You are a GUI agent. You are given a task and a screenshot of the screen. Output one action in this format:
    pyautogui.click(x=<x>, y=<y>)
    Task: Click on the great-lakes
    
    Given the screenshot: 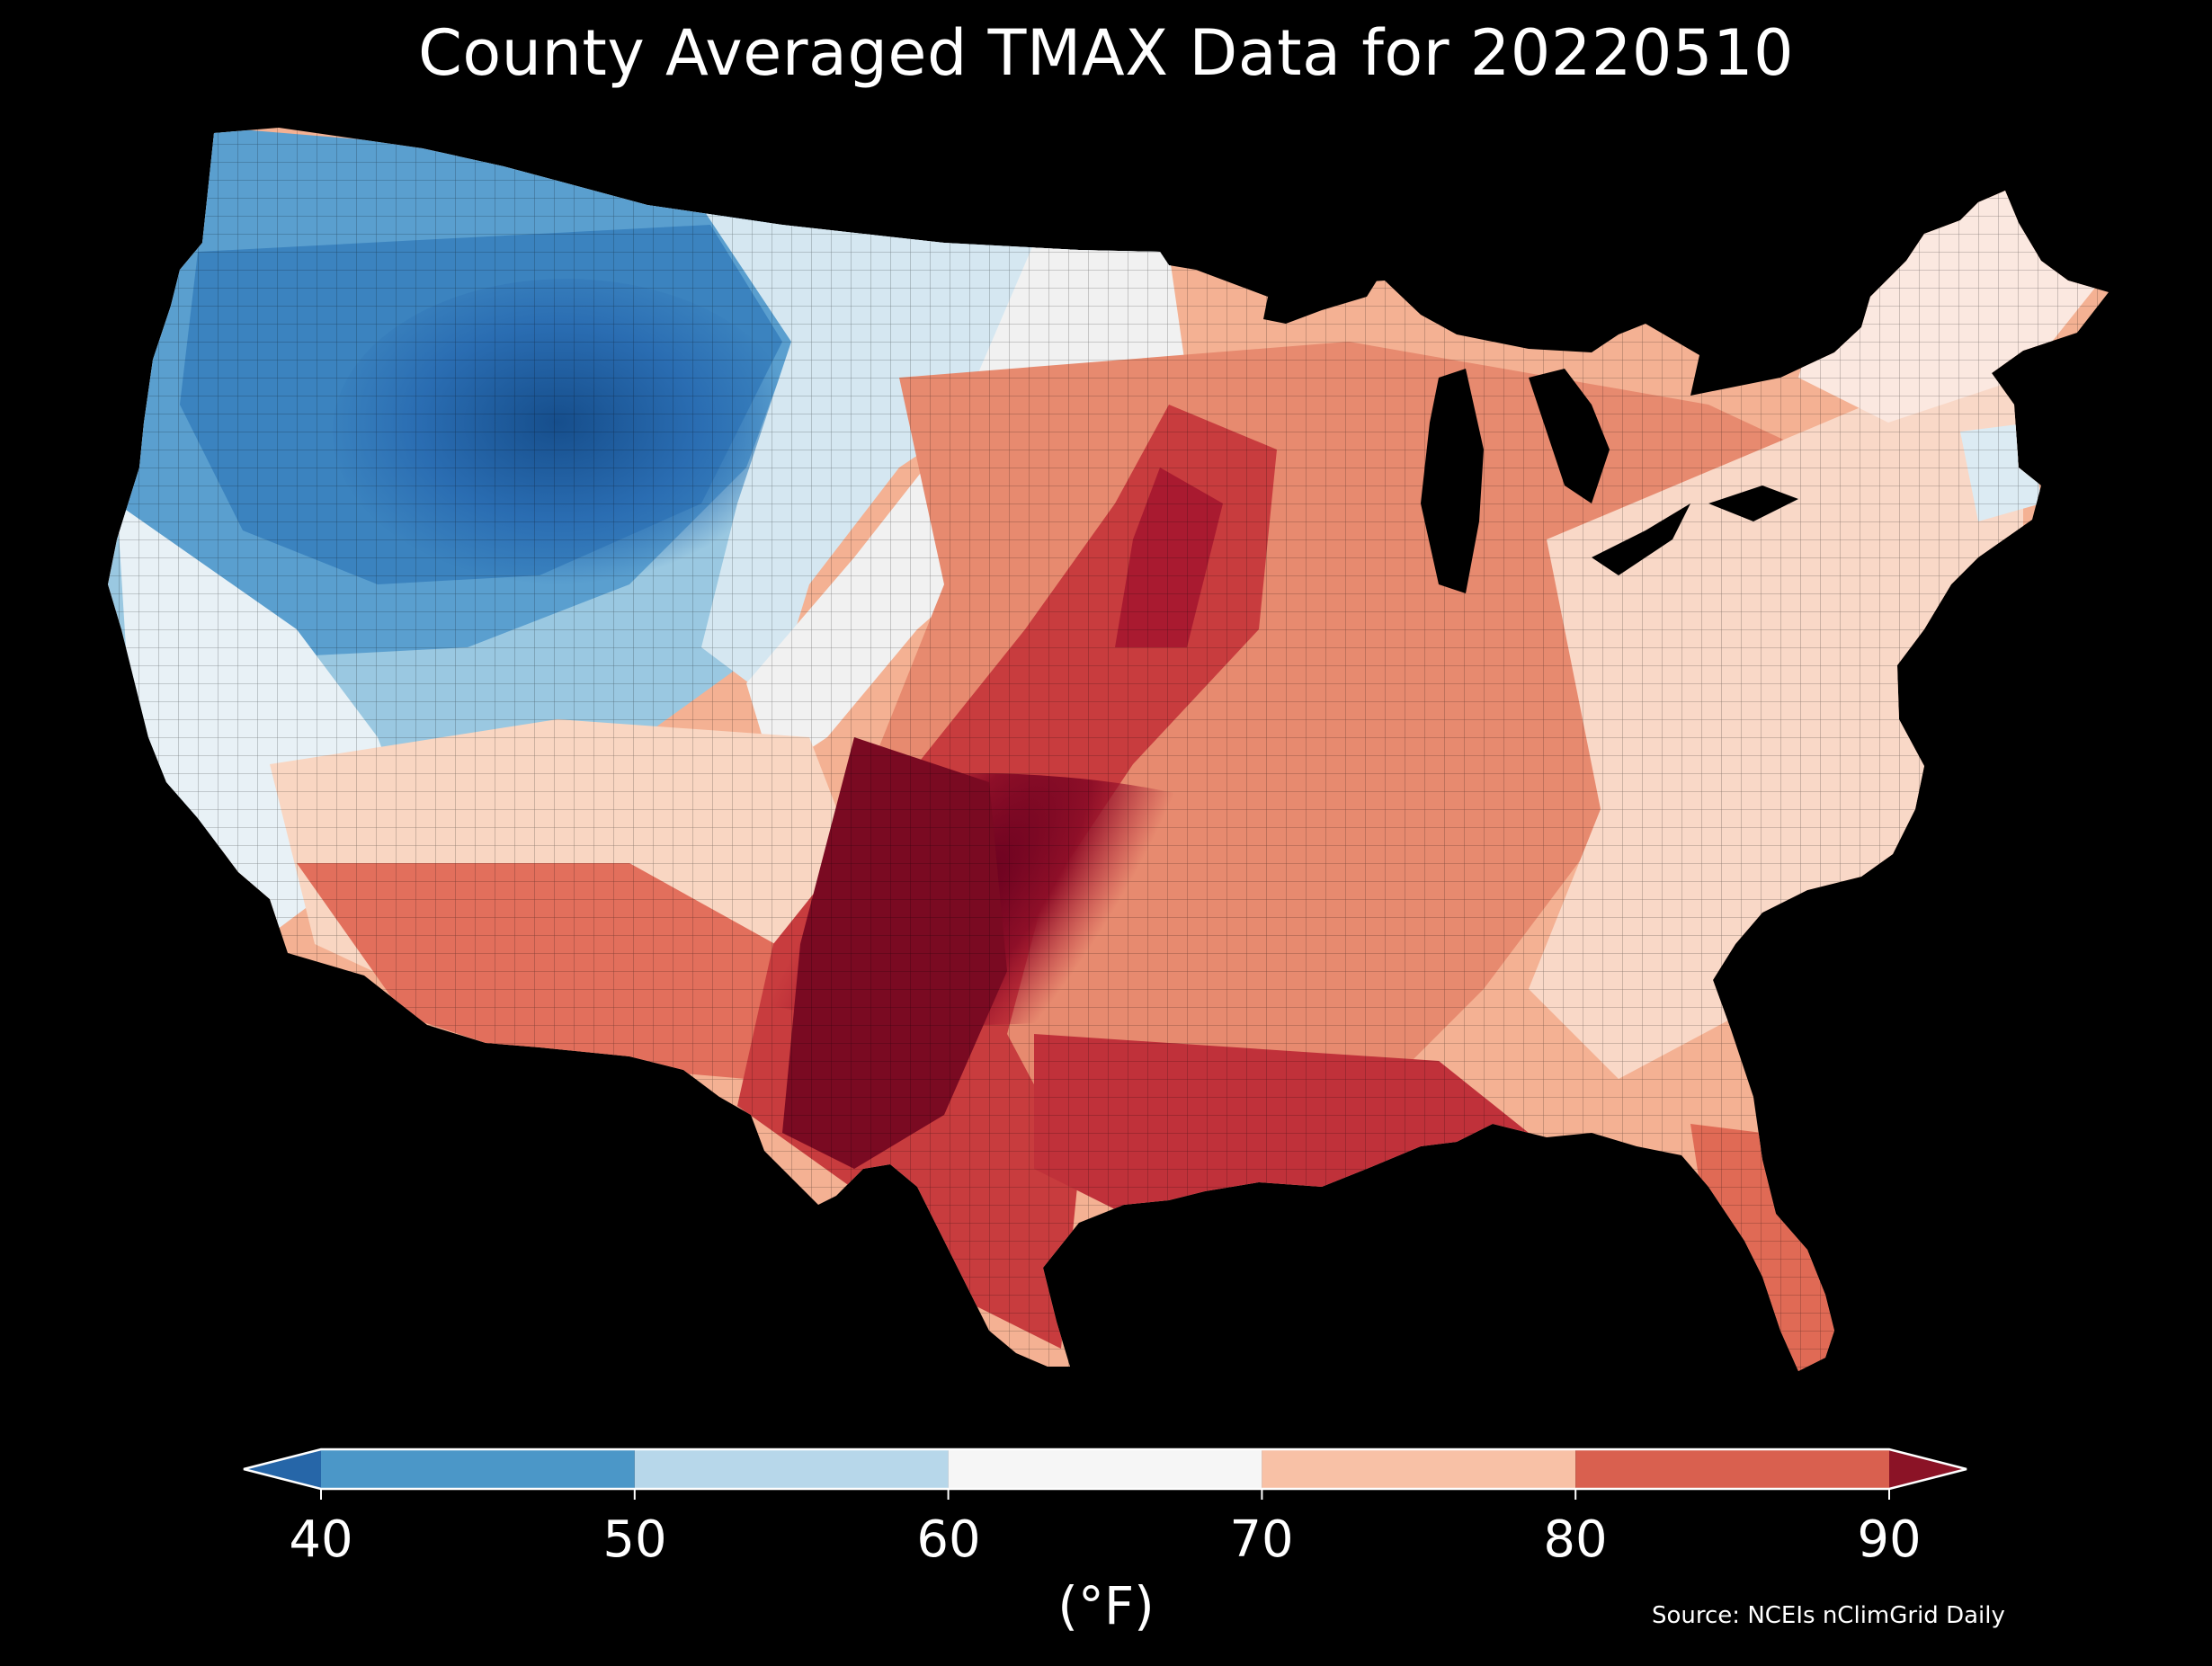 What is the action you would take?
    pyautogui.click(x=1530, y=434)
    